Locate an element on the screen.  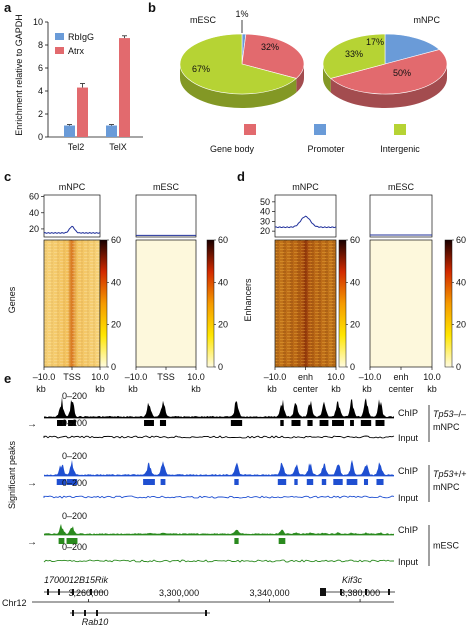
profile-ytick-label: 30 is located at coordinates (265, 221).